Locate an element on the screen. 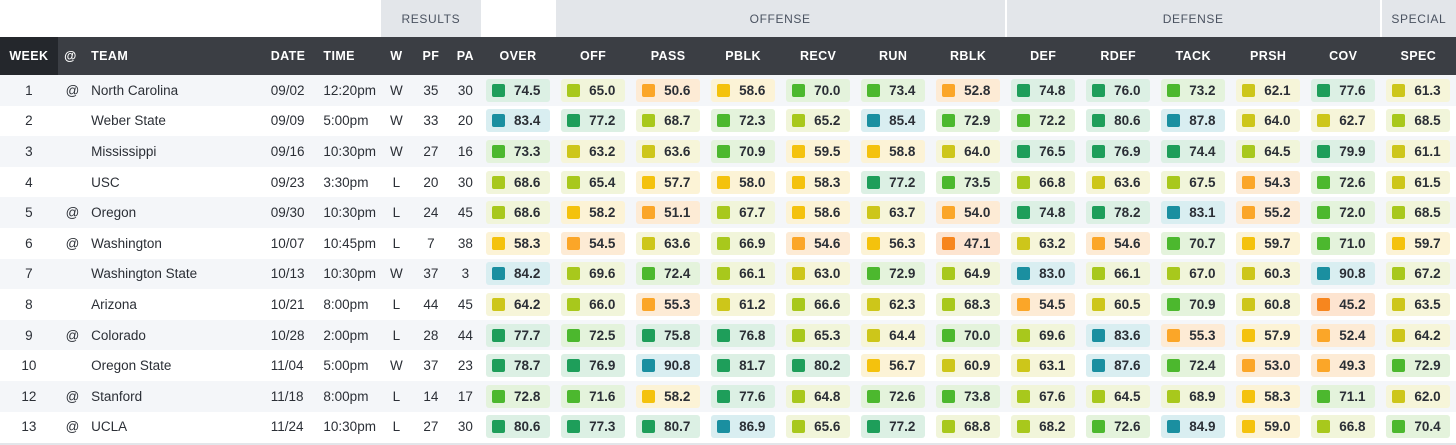 This screenshot has width=1456, height=445. grade-cell-prsh: 58.3 is located at coordinates (1268, 396).